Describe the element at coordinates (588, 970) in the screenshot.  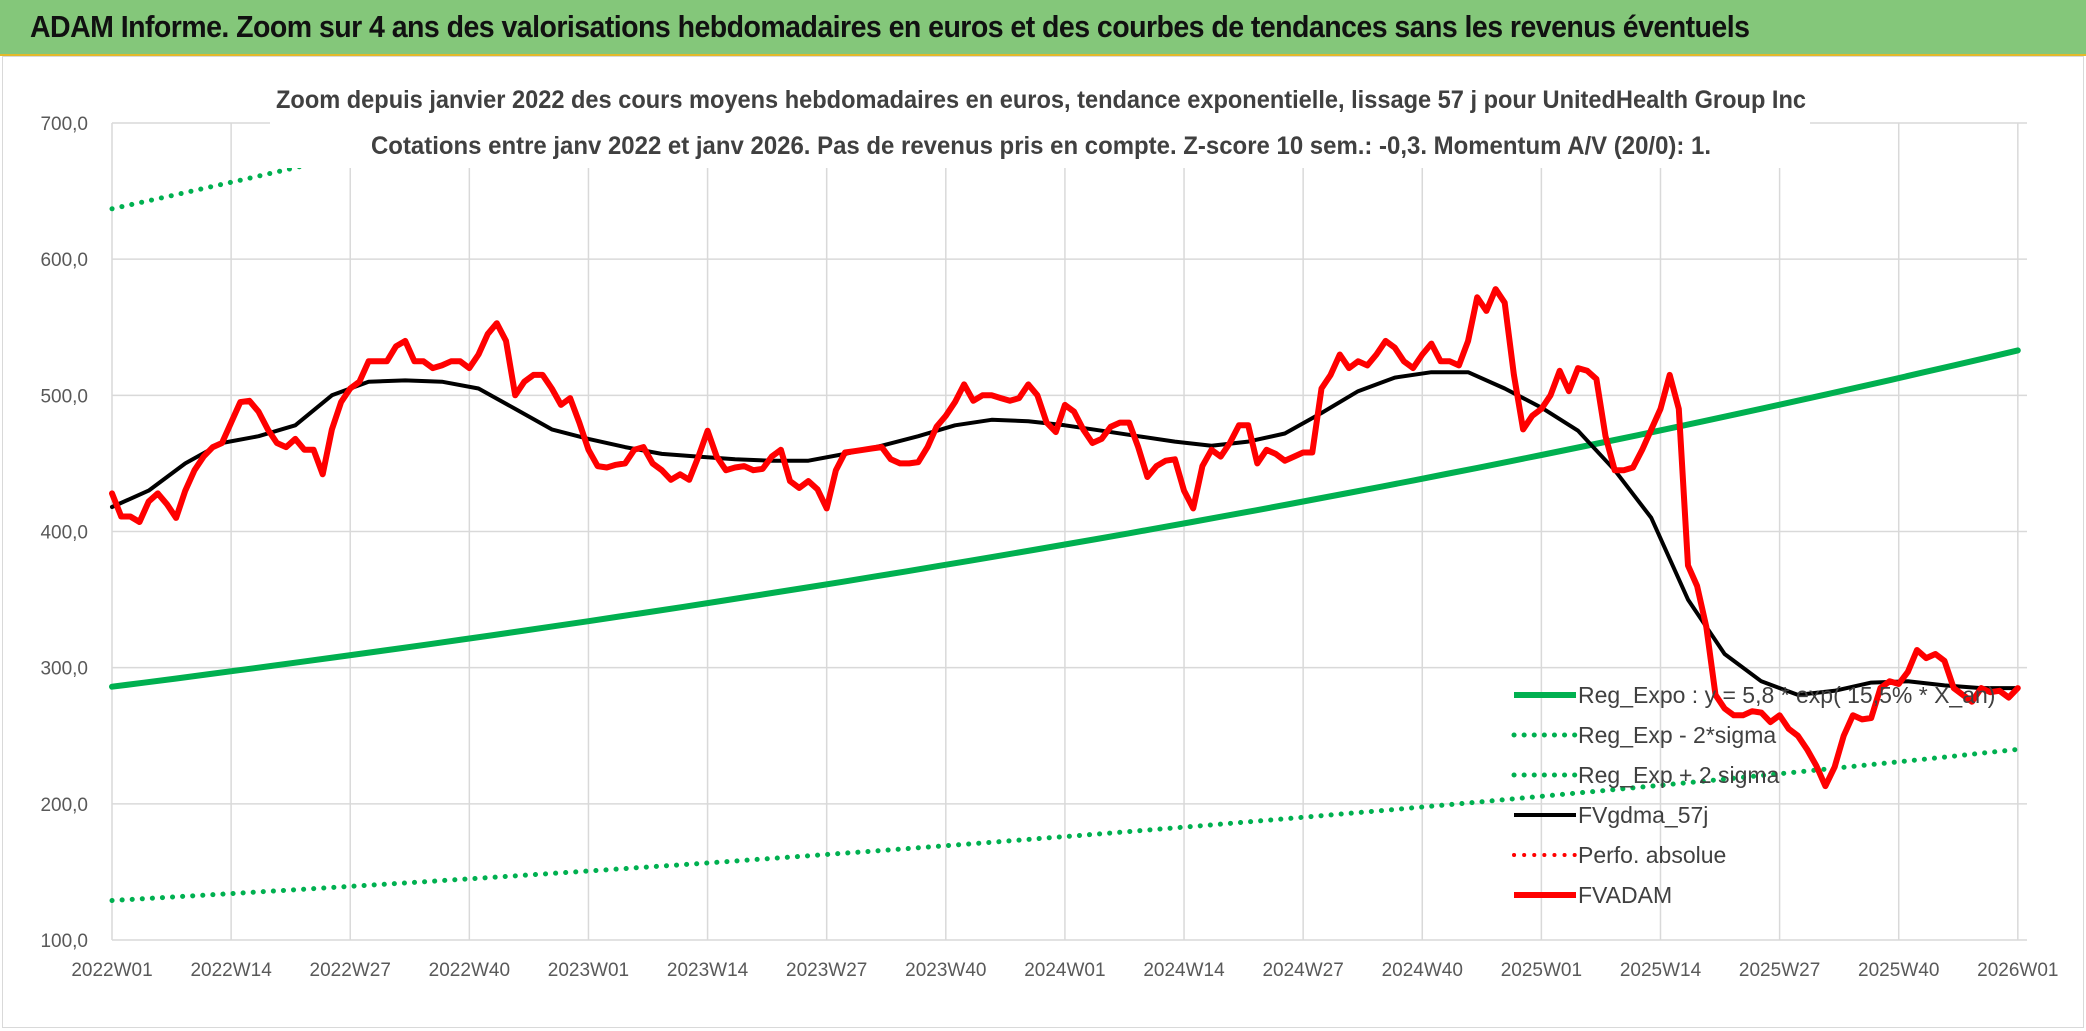
I see `x-tick-label: 2023W01` at that location.